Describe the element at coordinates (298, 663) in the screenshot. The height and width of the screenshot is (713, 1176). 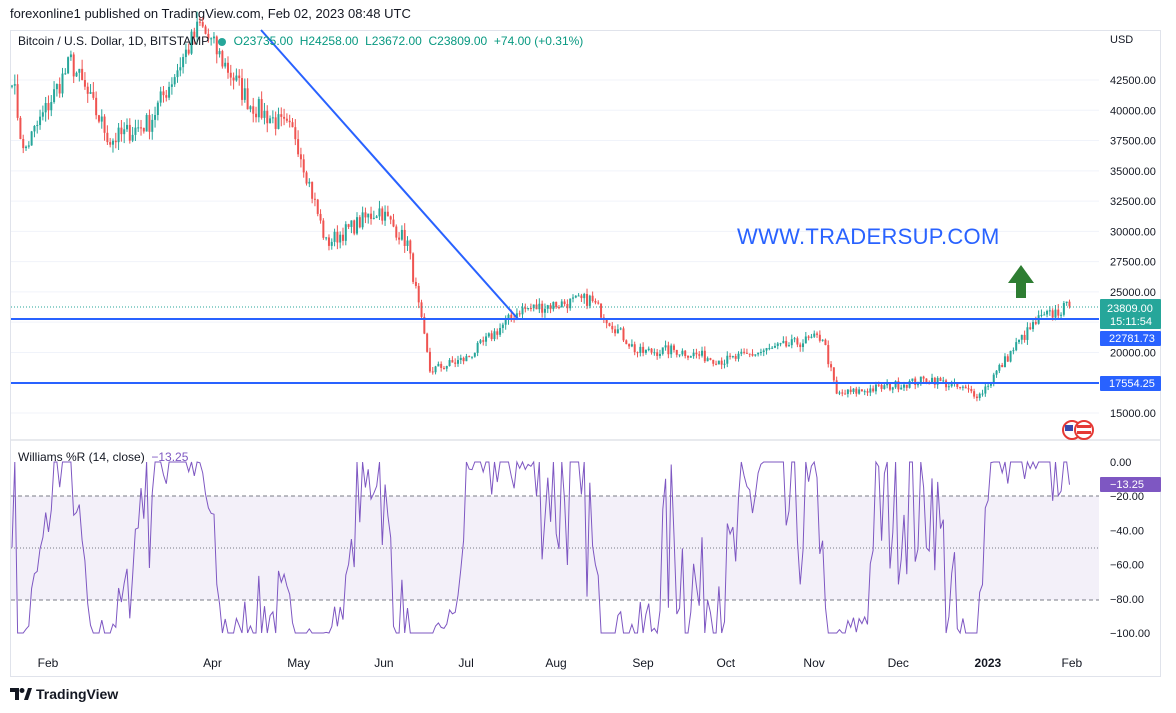
I see `time-tick-label: May` at that location.